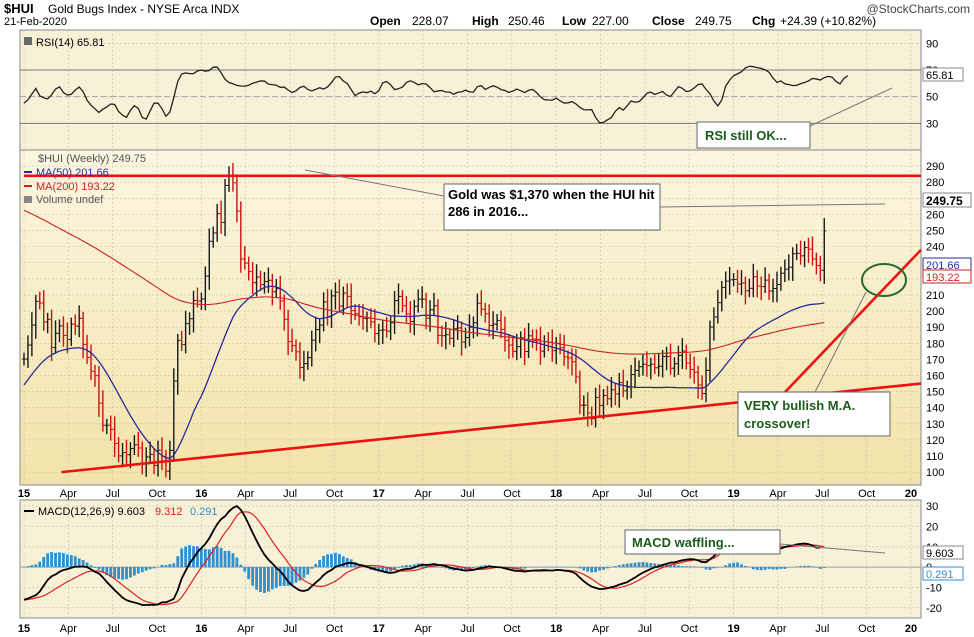 This screenshot has height=637, width=974. Describe the element at coordinates (828, 21) in the screenshot. I see `chg-value: +24.39 (+10.82%)` at that location.